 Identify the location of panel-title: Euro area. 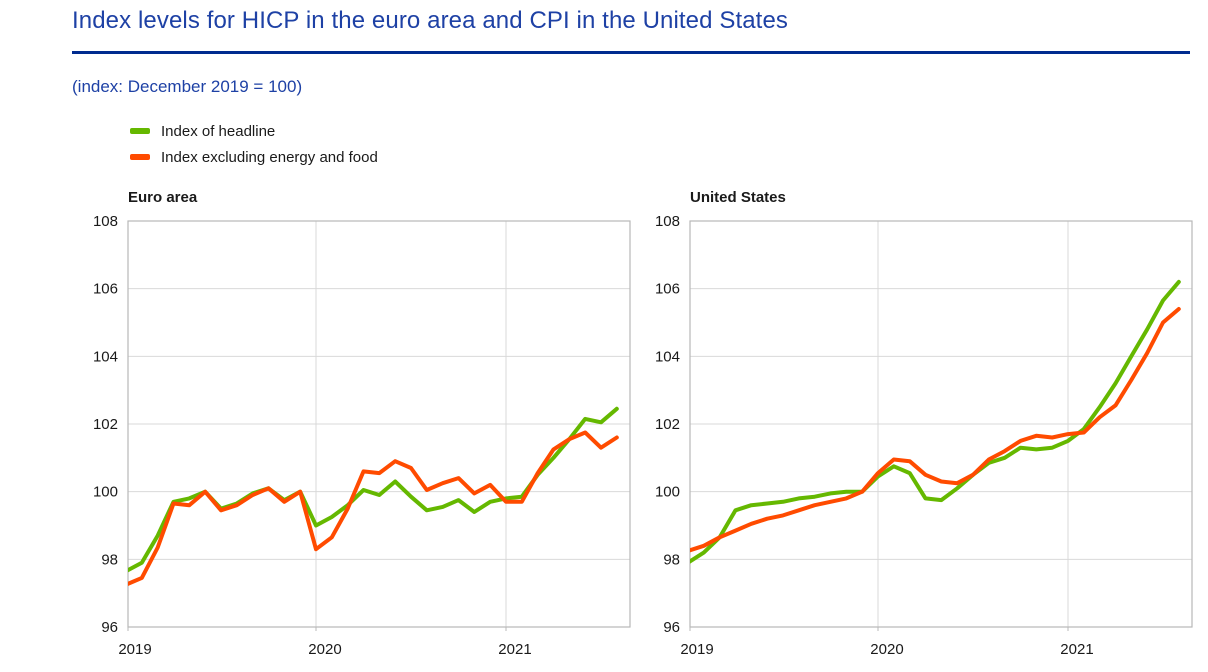
(163, 197).